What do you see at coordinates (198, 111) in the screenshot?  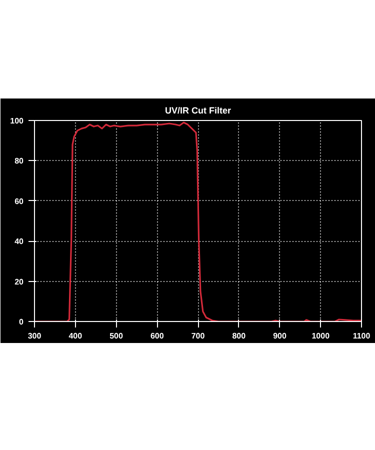 I see `chart-title: UV/IR Cut Filter` at bounding box center [198, 111].